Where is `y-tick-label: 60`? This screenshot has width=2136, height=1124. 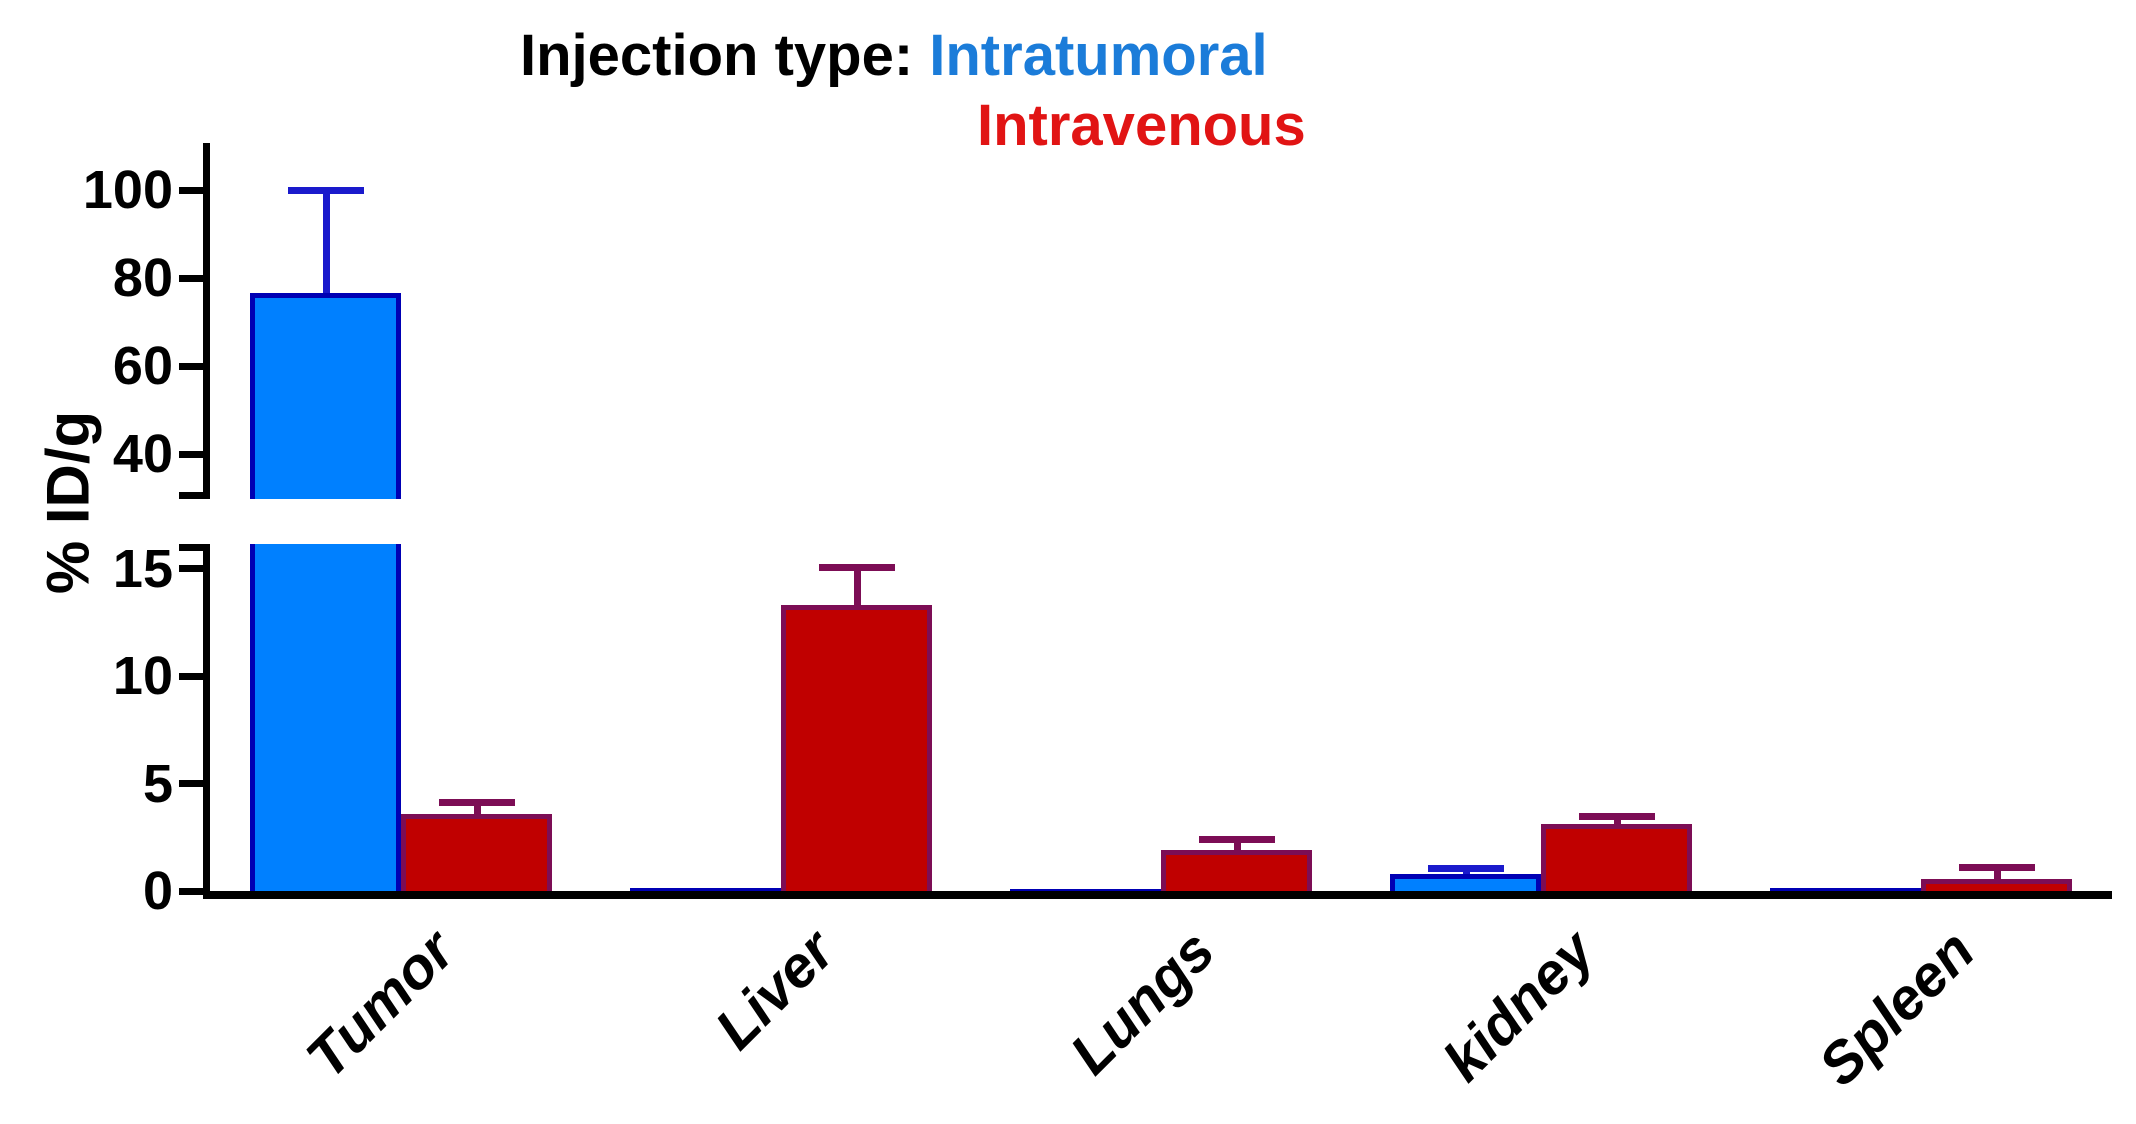
y-tick-label: 60 is located at coordinates (142, 366).